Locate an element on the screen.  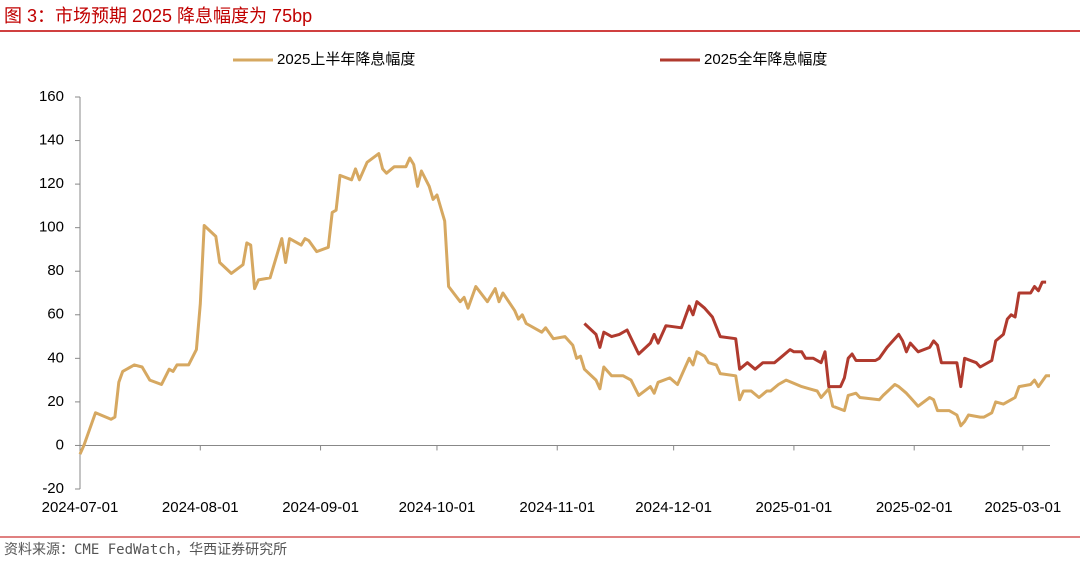
source: 资料来源：CME FedWatch，华西证券研究所 is located at coordinates (145, 550).